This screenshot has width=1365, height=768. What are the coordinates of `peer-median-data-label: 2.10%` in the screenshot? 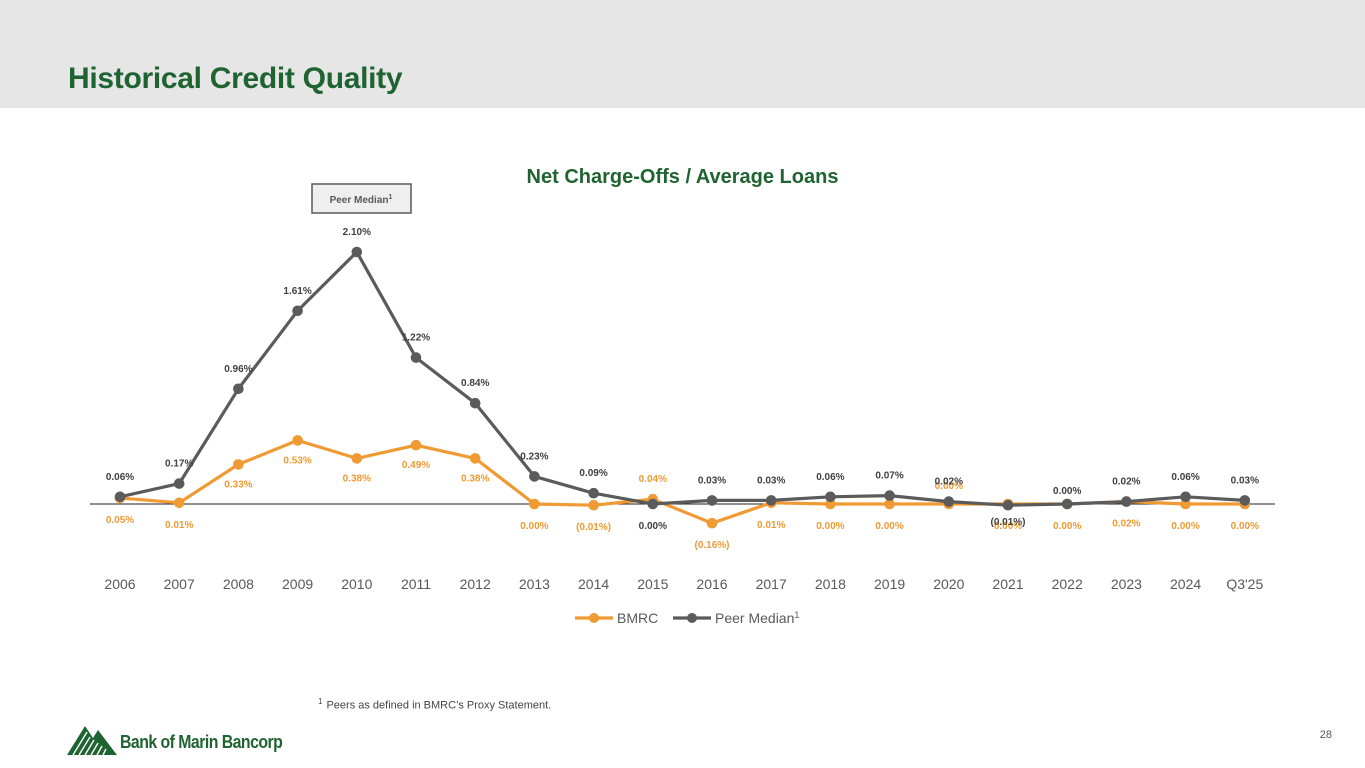 It's located at (357, 232).